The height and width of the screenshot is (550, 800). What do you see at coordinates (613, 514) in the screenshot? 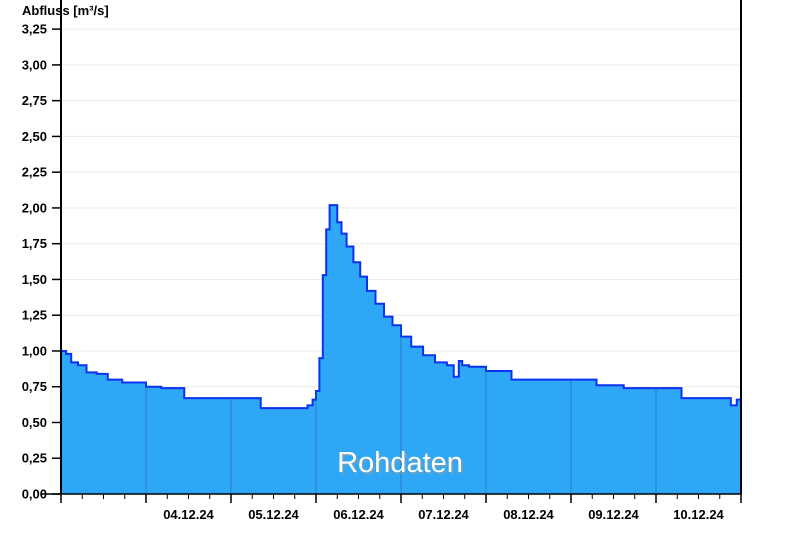
I see `x-tick-label: 09.12.24` at bounding box center [613, 514].